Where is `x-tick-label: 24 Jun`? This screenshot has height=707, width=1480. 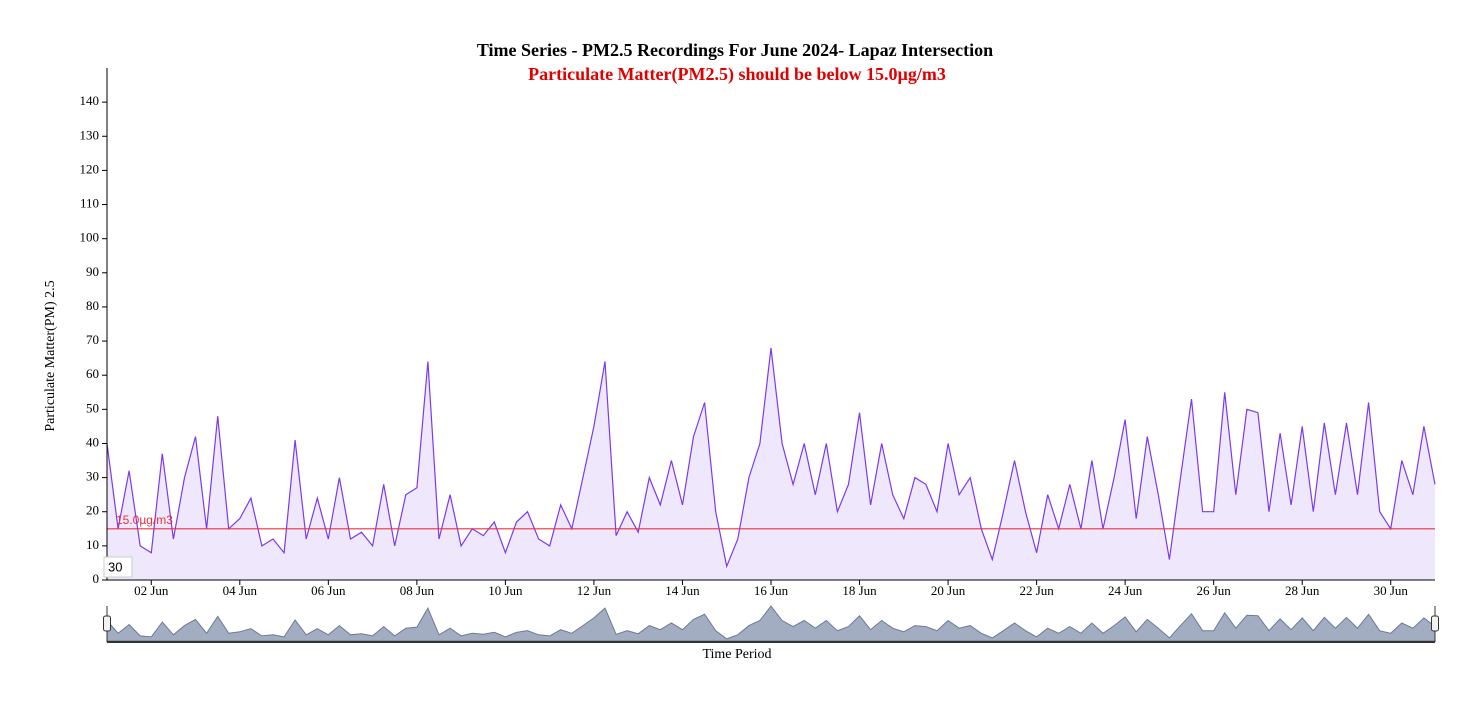
x-tick-label: 24 Jun is located at coordinates (1125, 590).